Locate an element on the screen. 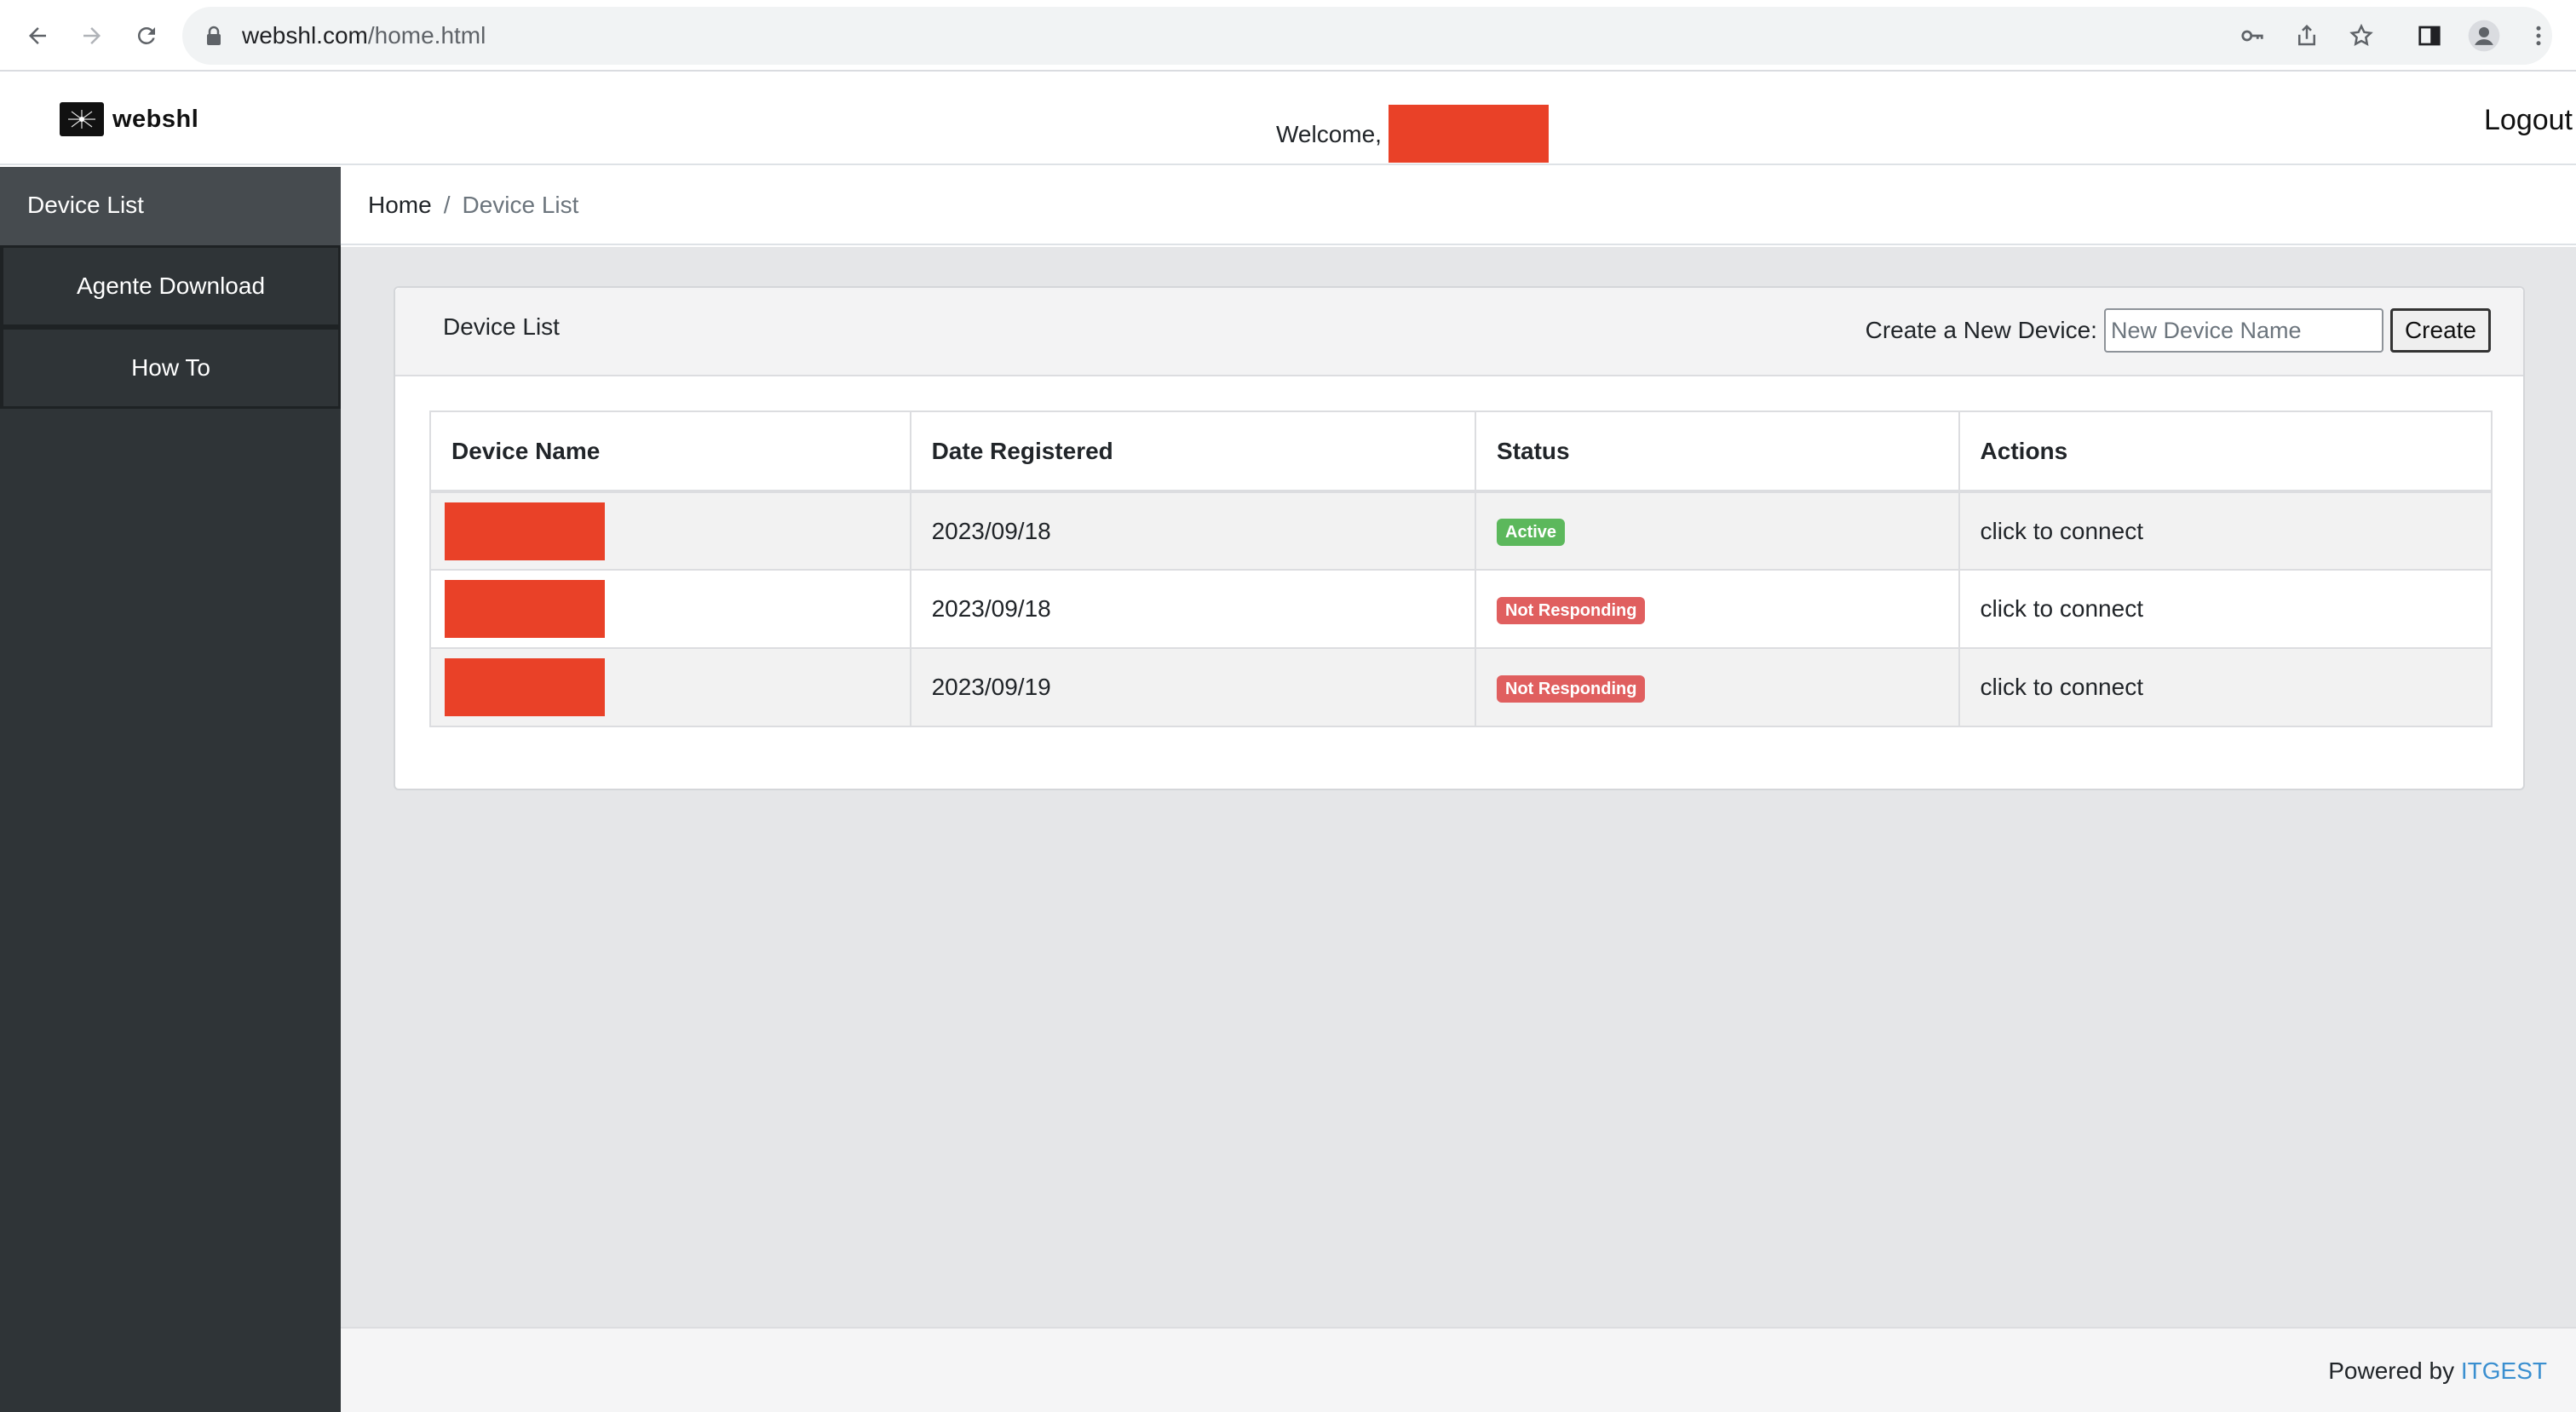 Image resolution: width=2576 pixels, height=1412 pixels. footer: Powered by ITGEST is located at coordinates (1459, 1369).